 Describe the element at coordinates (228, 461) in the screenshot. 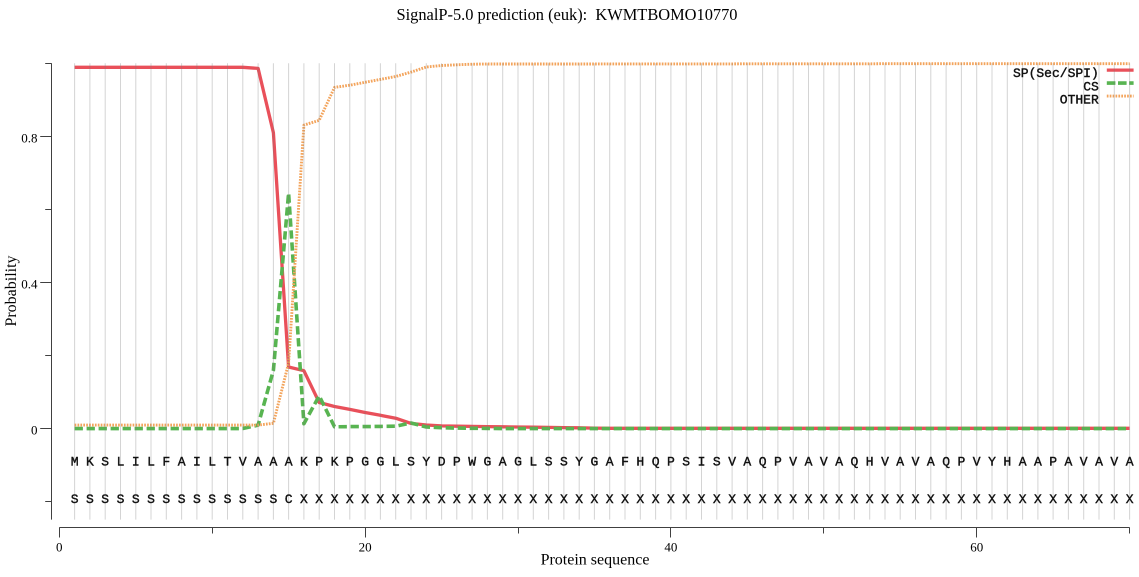

I see `svg-text: T` at that location.